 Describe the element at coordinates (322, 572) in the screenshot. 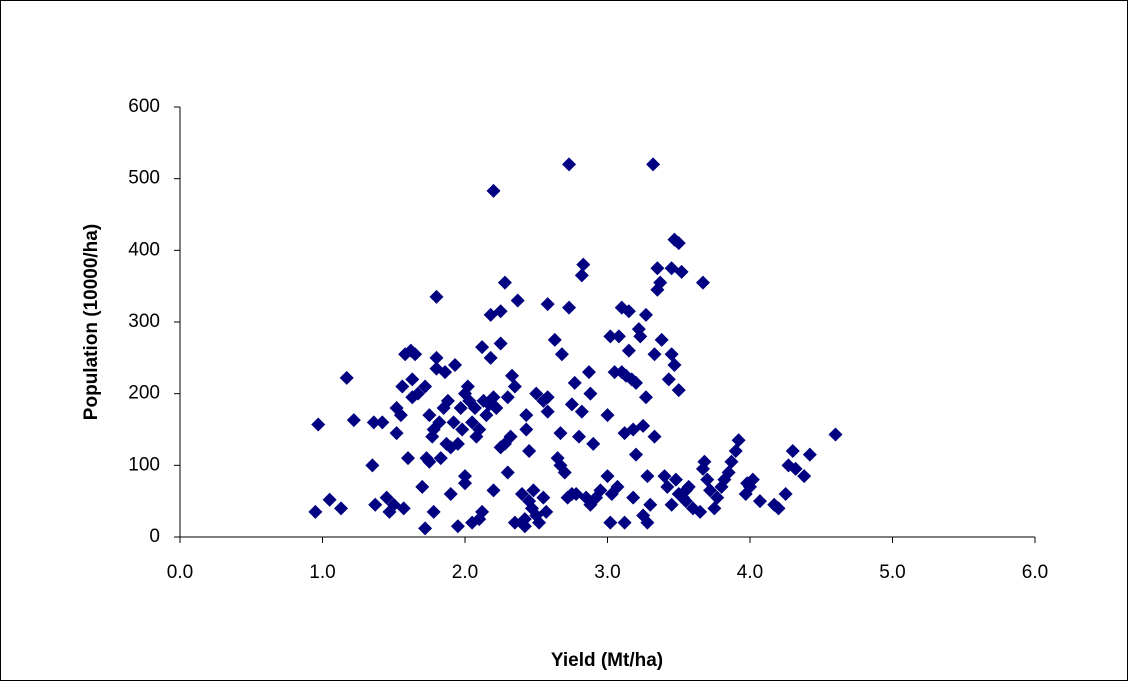

I see `x-tick-label: 1.0` at that location.